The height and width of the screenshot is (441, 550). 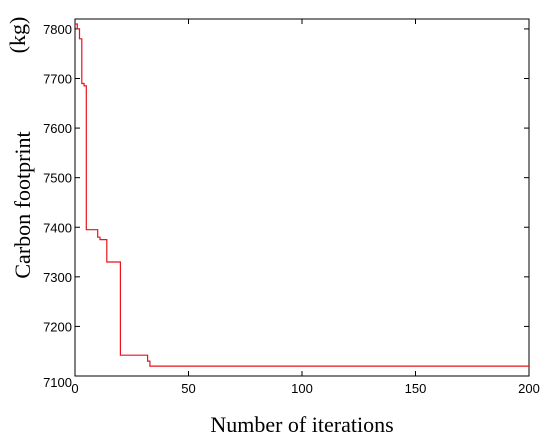 I want to click on y-tick-label: 7800, so click(x=57, y=29).